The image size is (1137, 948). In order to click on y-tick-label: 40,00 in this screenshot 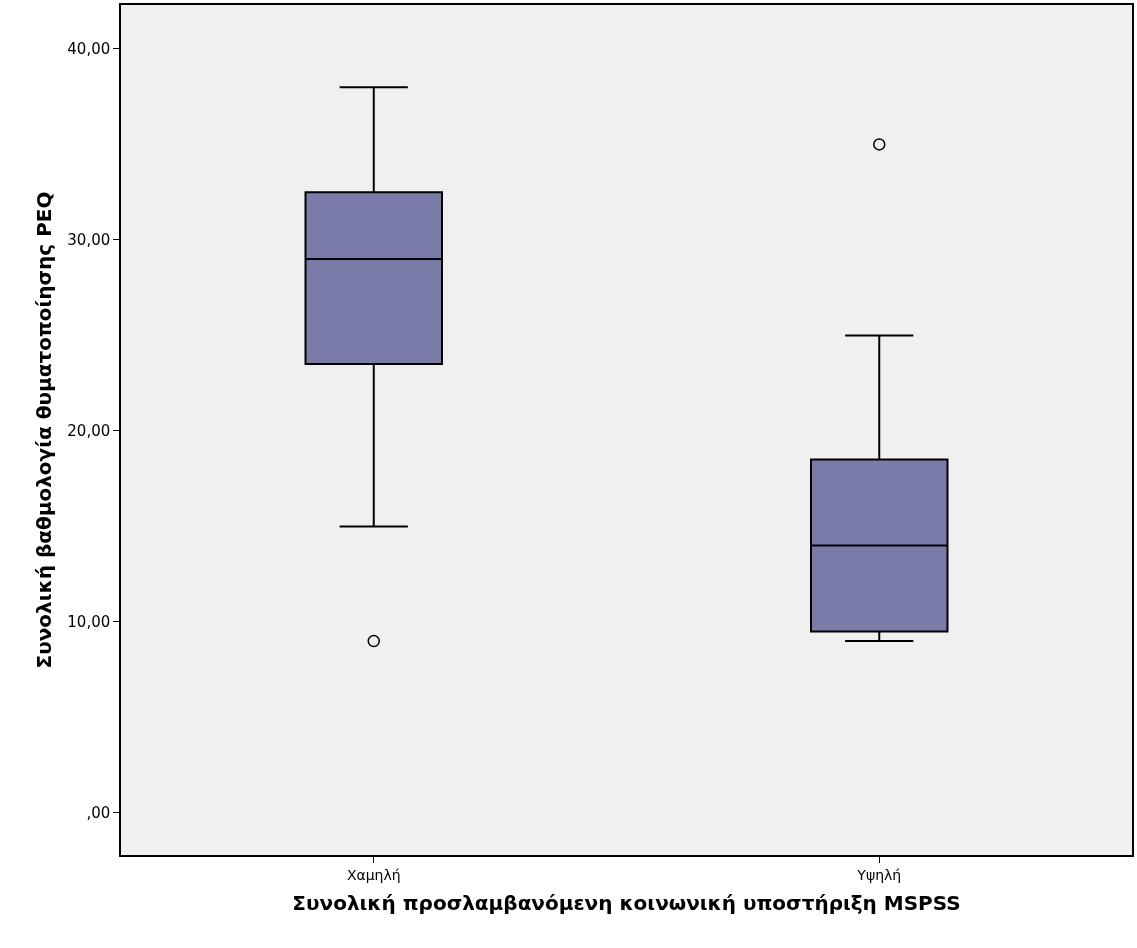, I will do `click(89, 49)`.